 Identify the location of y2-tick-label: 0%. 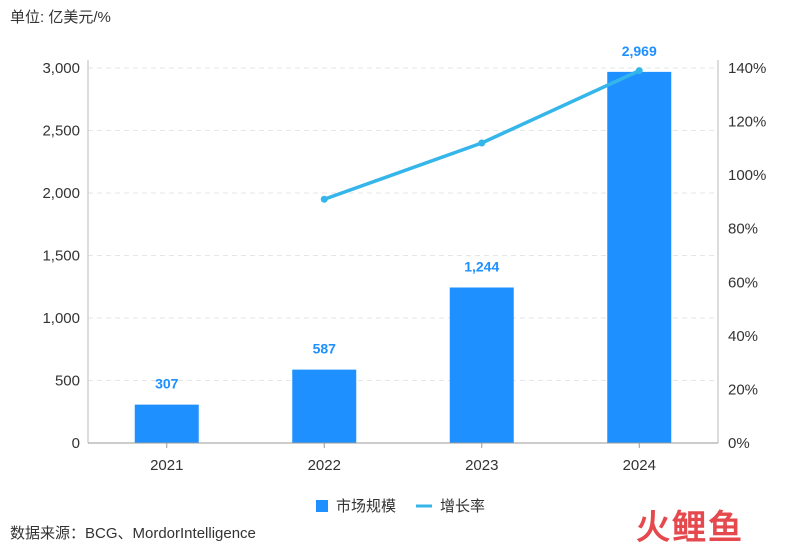
(739, 443).